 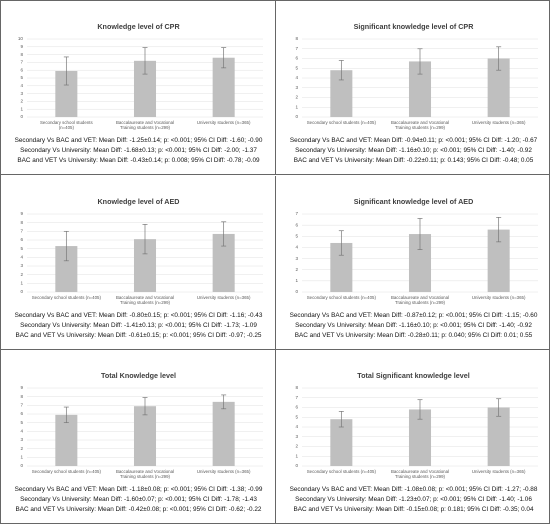 I want to click on chart-title: Significant knowledge level of CPR, so click(x=414, y=26).